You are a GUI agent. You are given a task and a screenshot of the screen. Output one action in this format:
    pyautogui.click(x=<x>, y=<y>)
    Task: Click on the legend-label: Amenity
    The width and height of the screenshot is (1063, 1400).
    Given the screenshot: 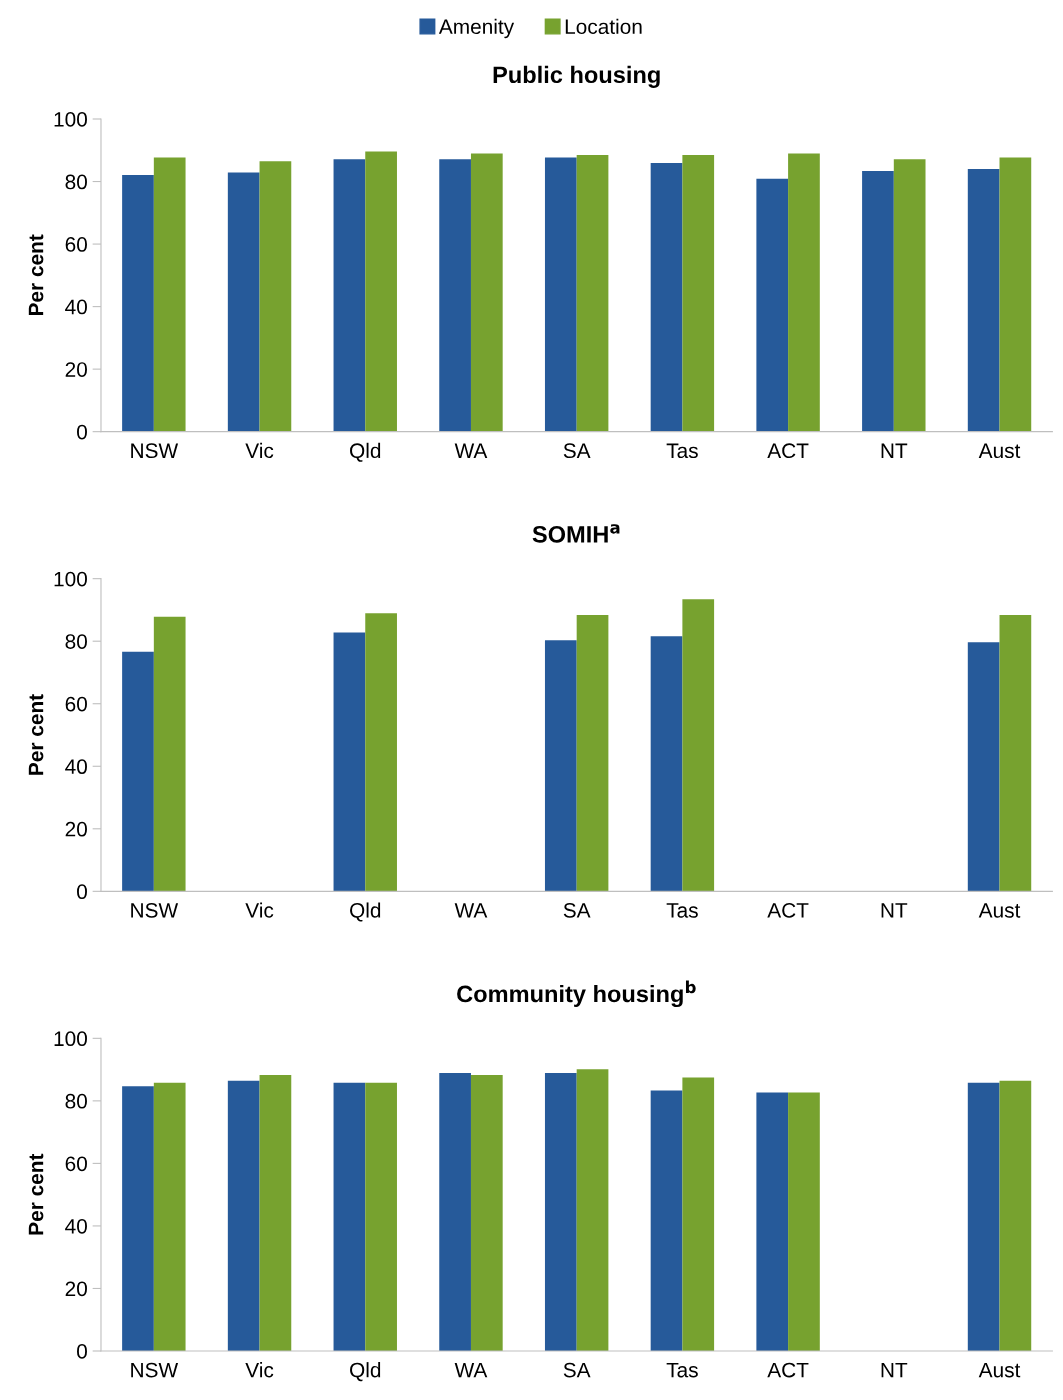 What is the action you would take?
    pyautogui.click(x=476, y=28)
    